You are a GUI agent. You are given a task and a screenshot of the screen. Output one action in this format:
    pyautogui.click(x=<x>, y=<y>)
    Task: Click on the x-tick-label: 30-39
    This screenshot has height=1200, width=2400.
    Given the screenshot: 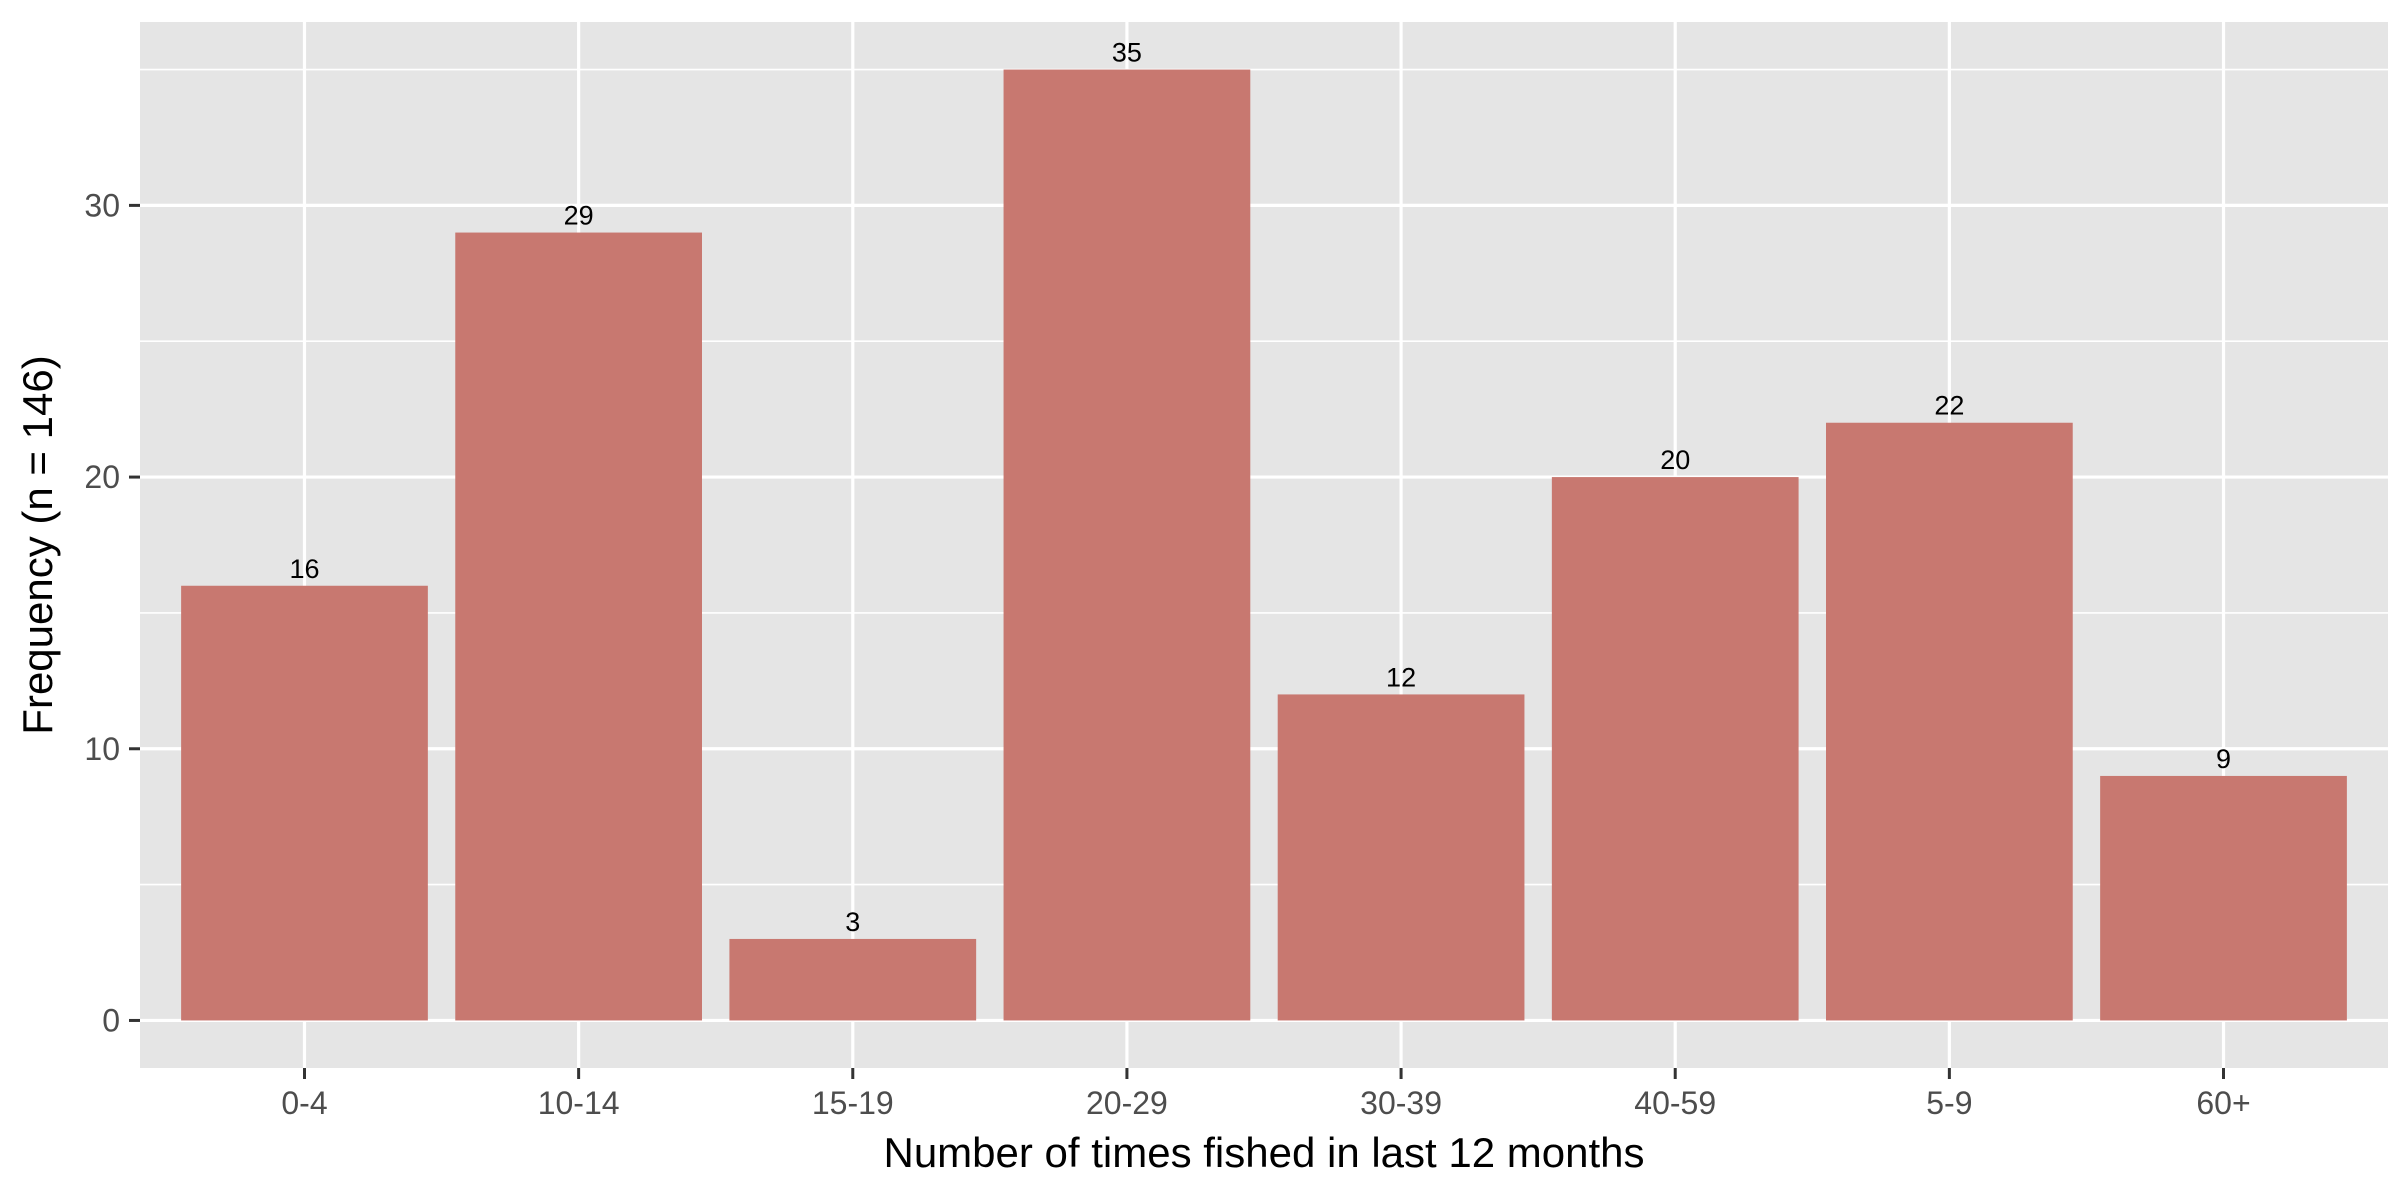 What is the action you would take?
    pyautogui.click(x=1401, y=1103)
    